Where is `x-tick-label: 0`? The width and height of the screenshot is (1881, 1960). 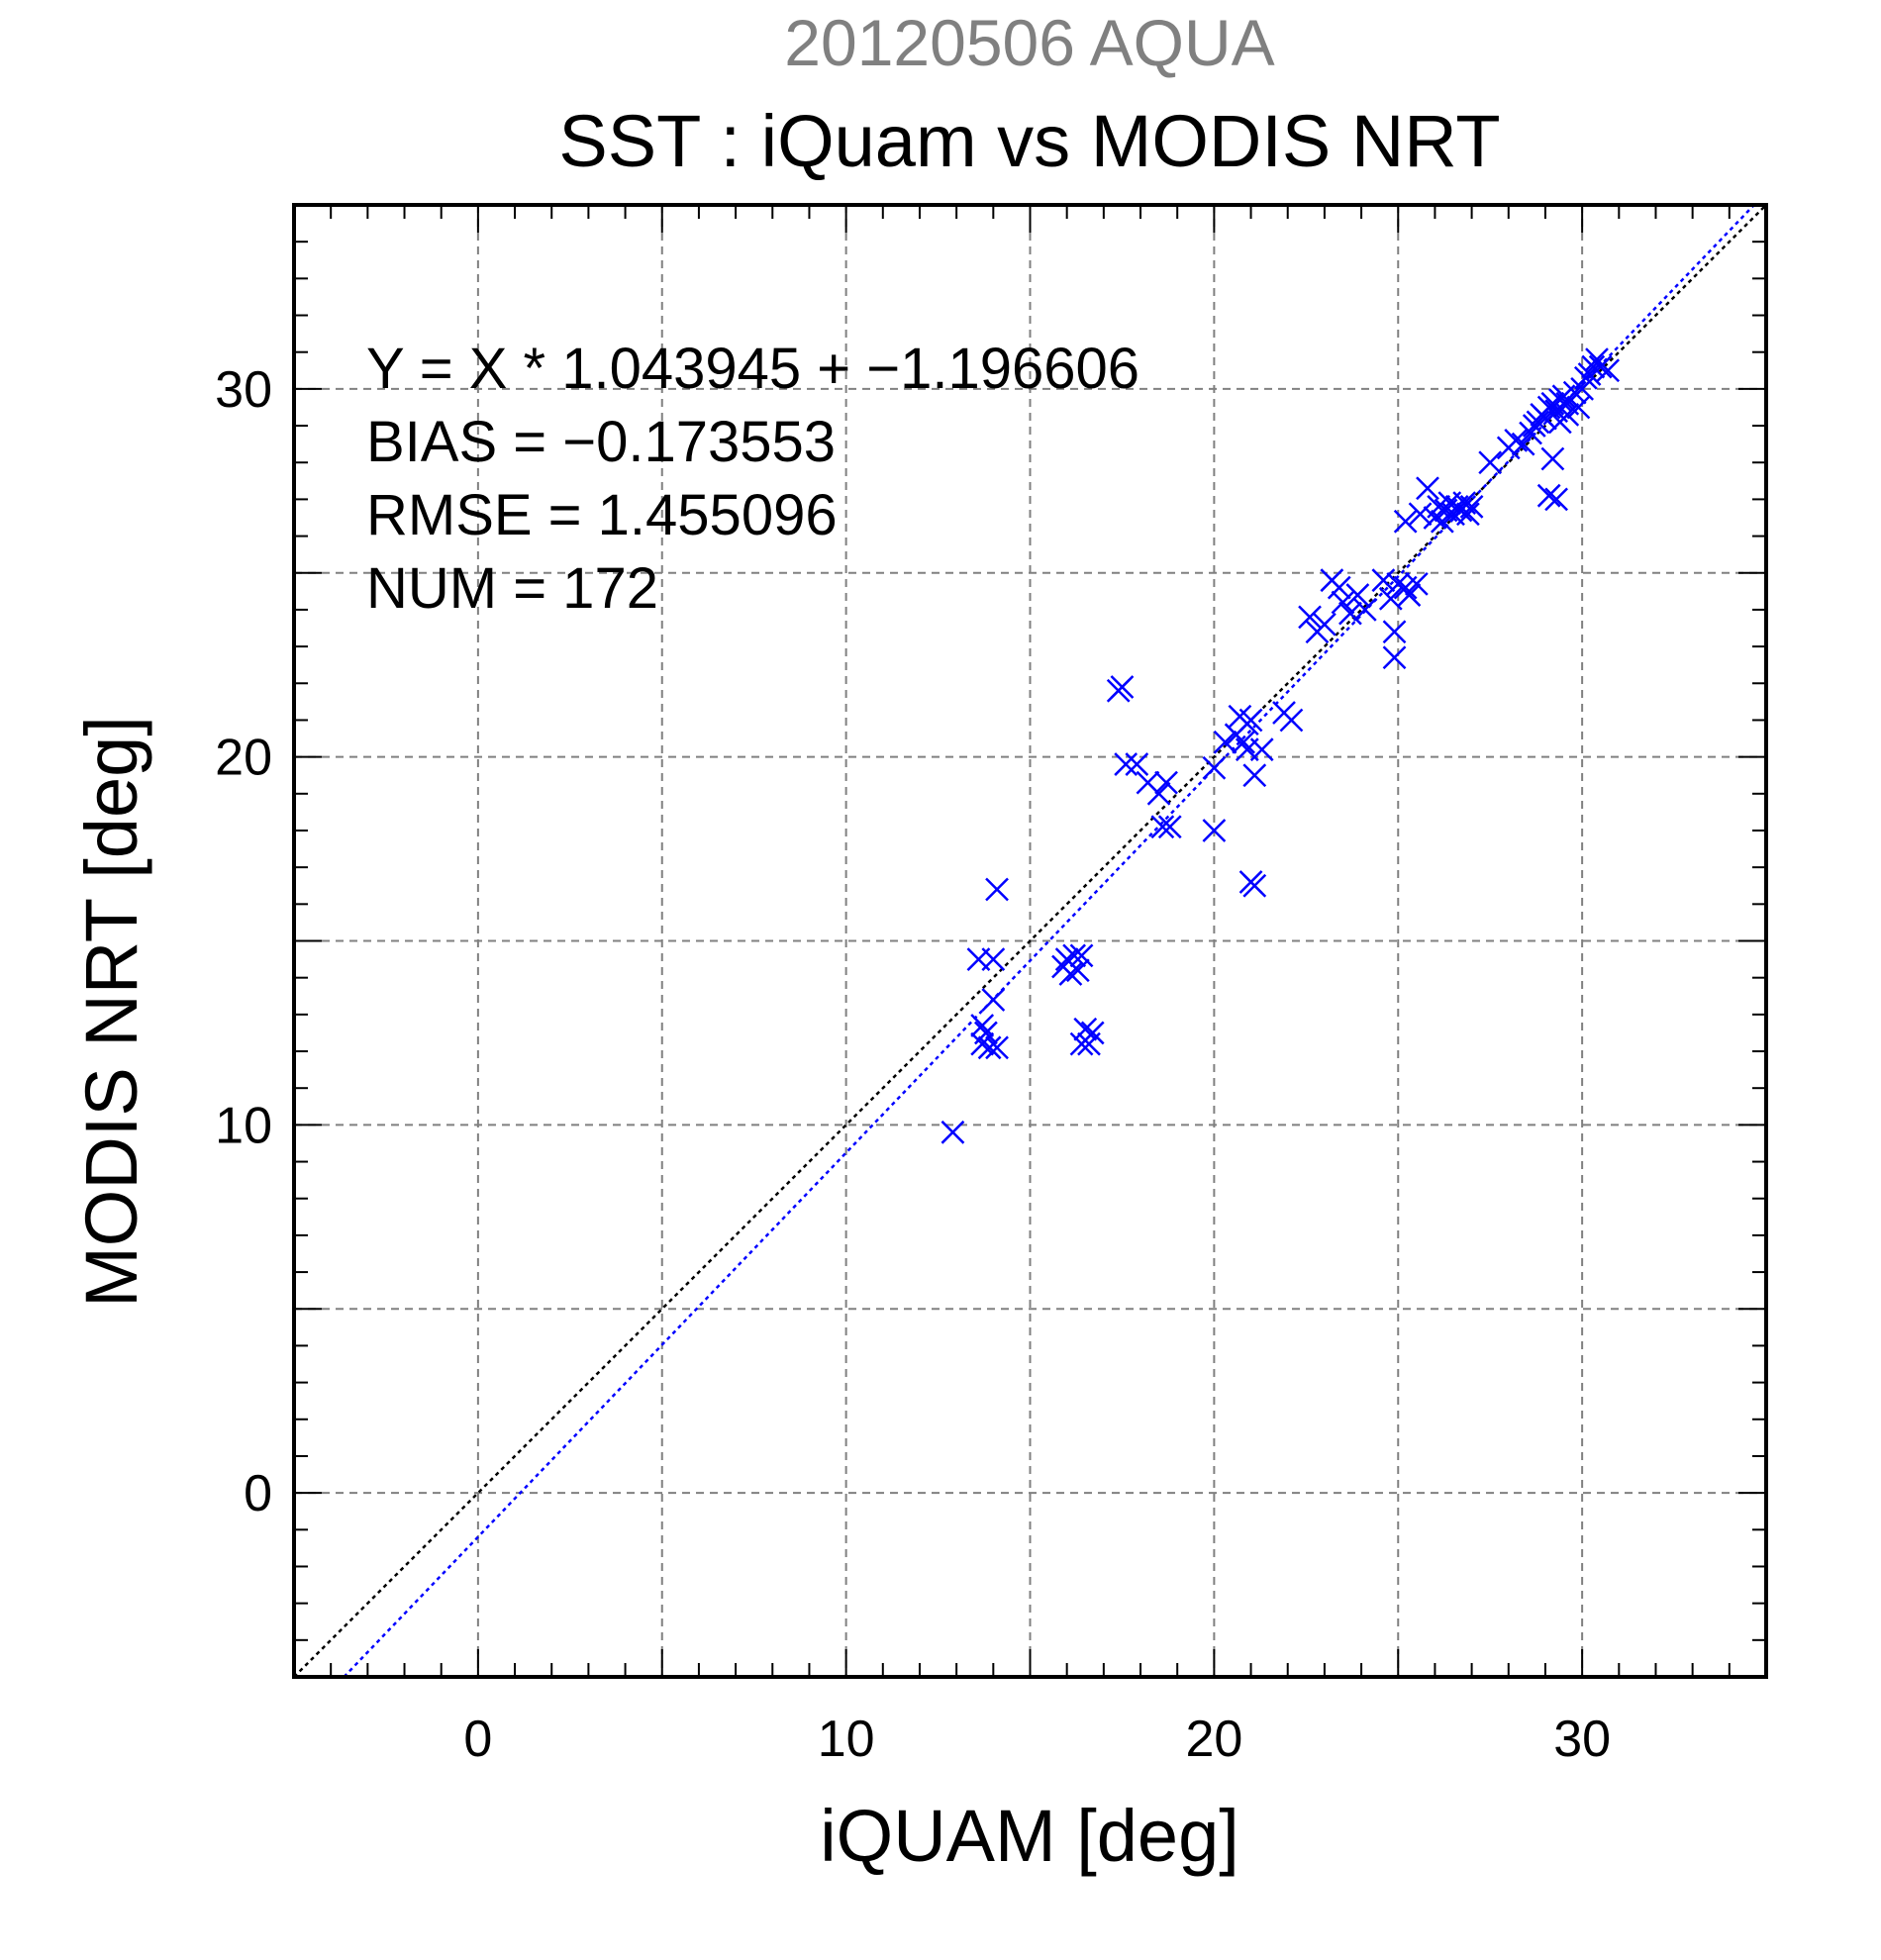 x-tick-label: 0 is located at coordinates (477, 1739).